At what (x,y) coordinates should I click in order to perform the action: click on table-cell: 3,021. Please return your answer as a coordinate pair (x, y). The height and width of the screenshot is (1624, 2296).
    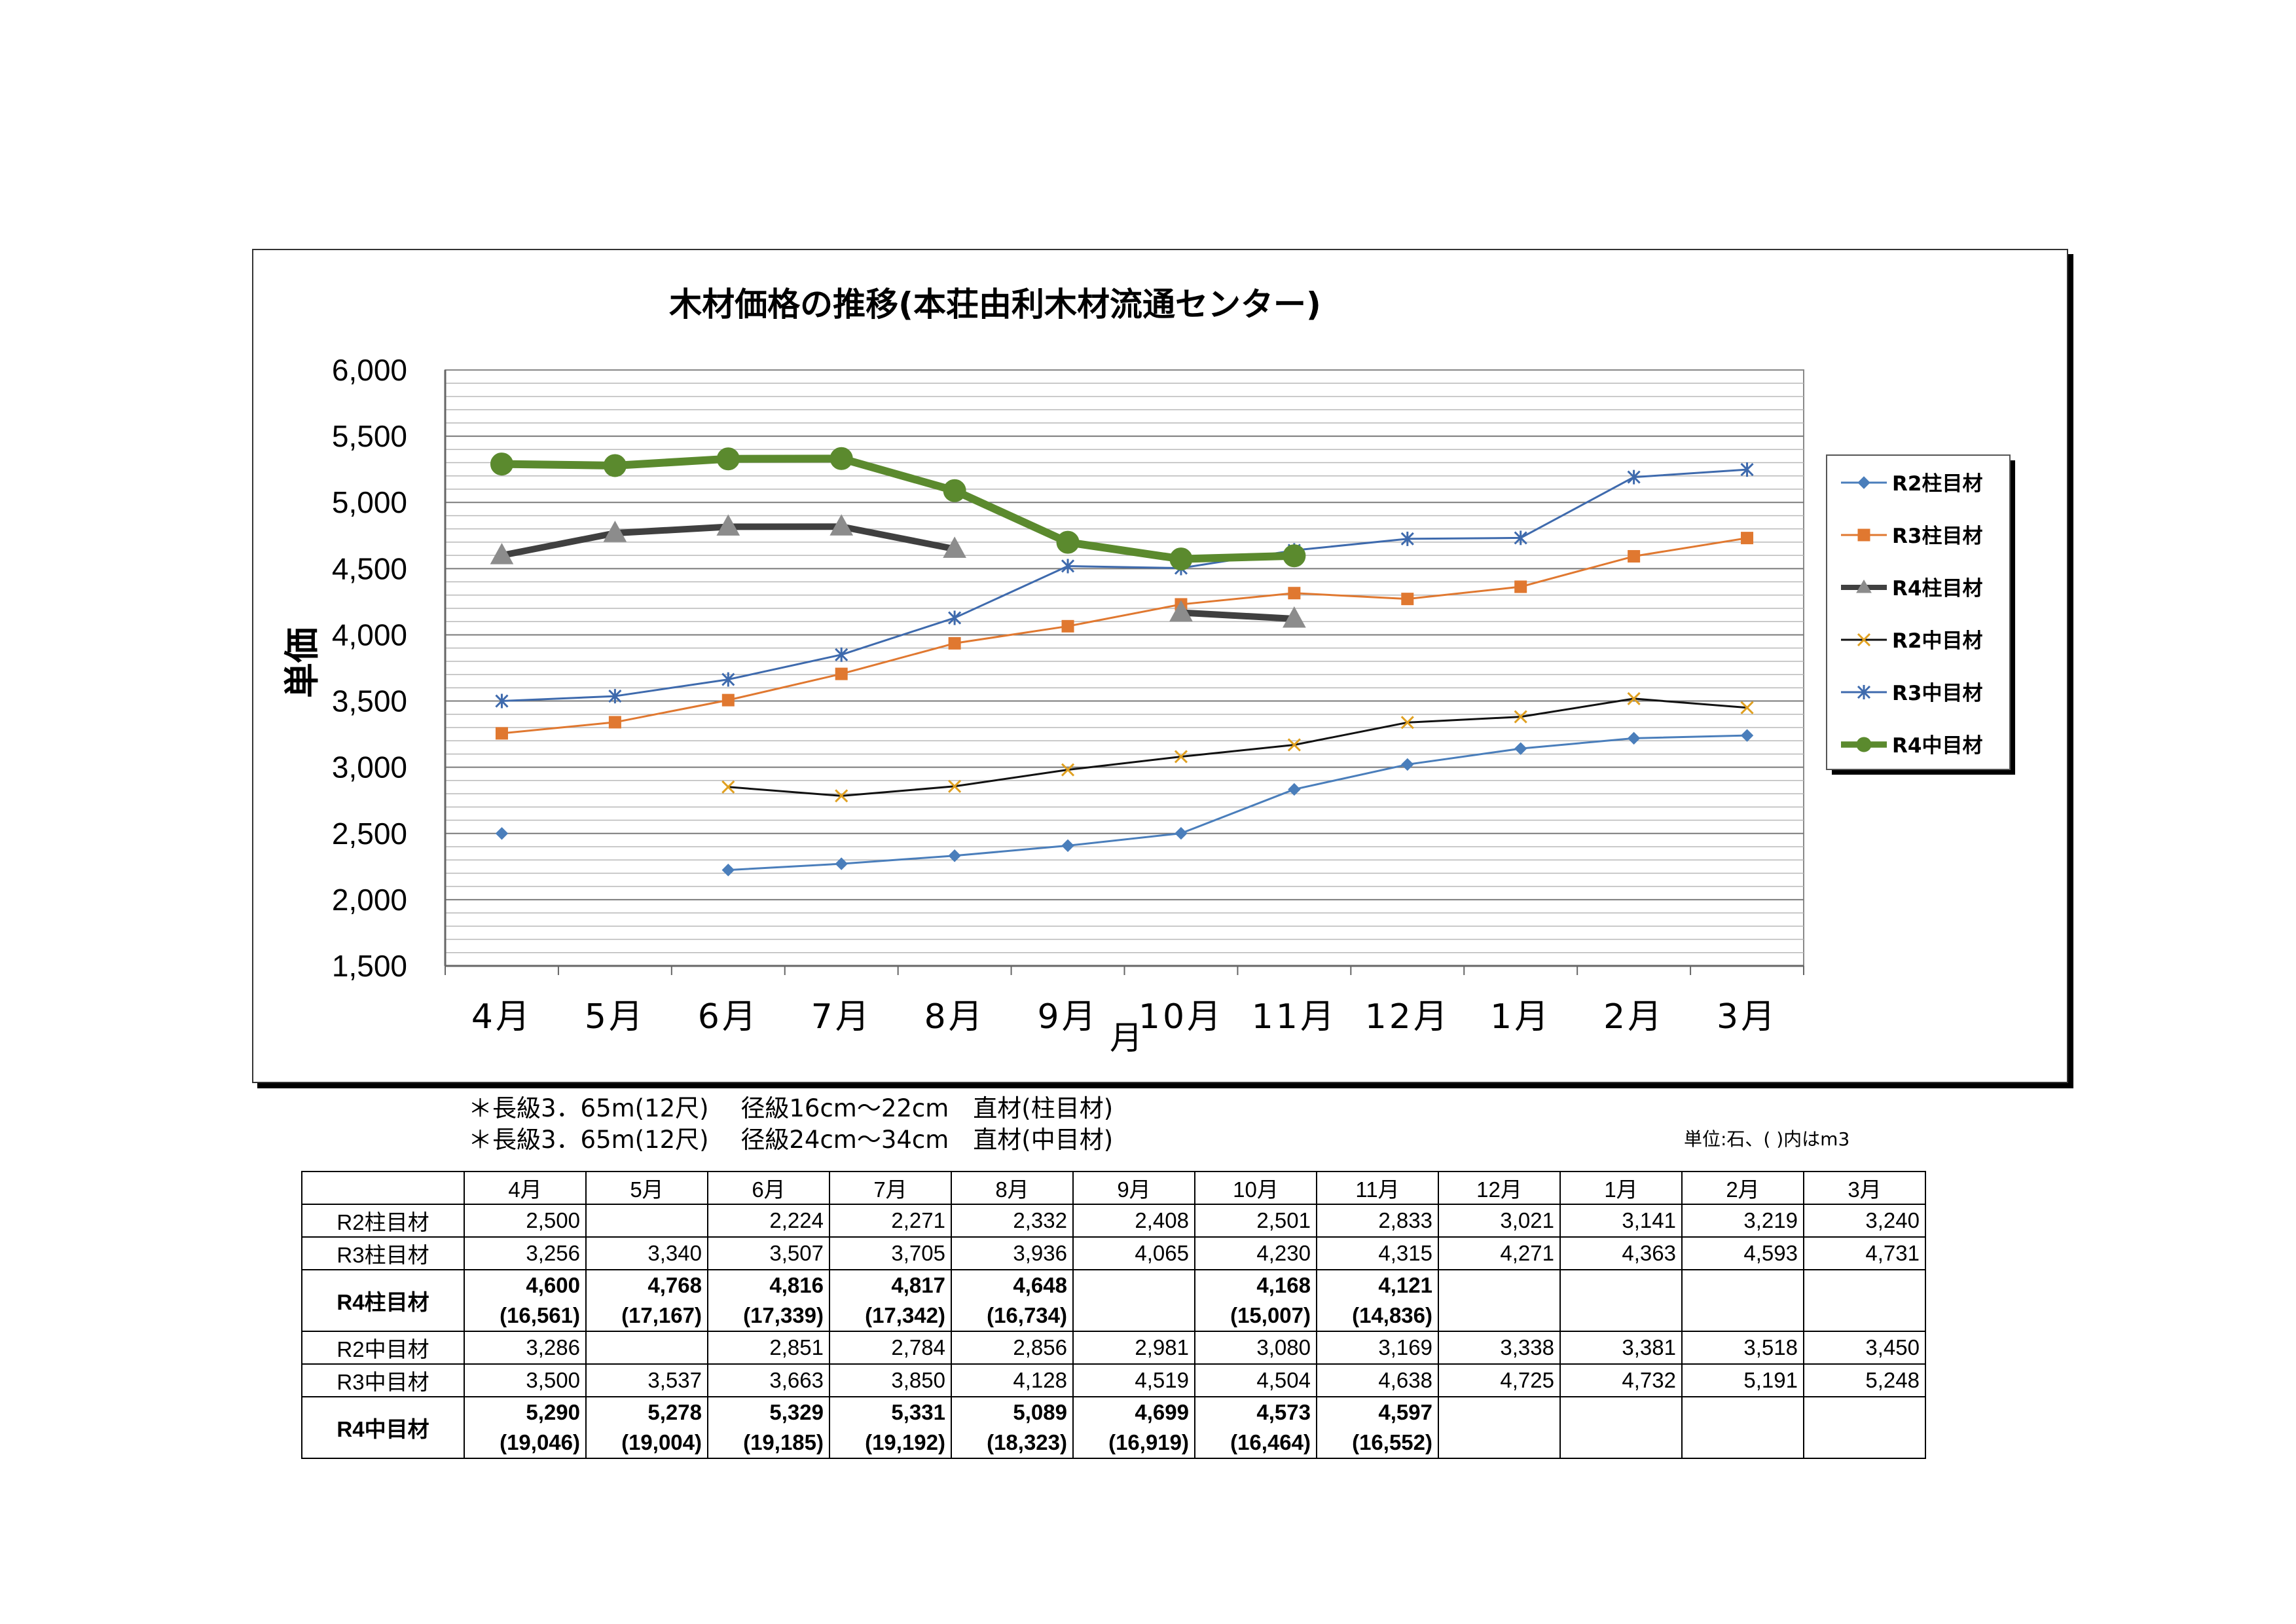
    Looking at the image, I should click on (1499, 1221).